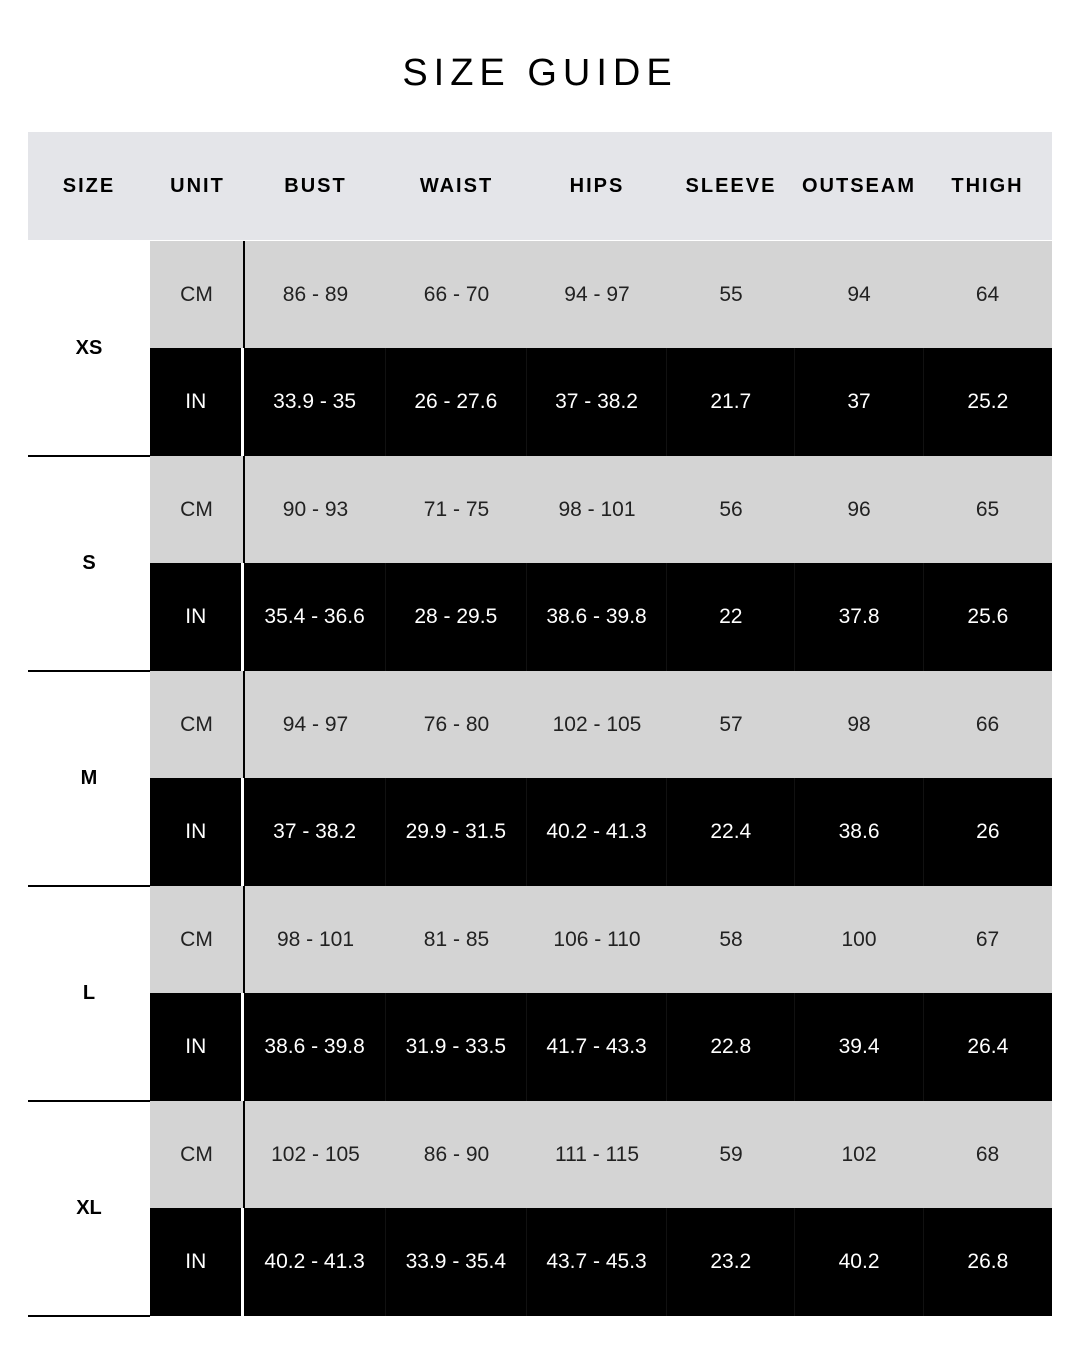 Image resolution: width=1080 pixels, height=1350 pixels. Describe the element at coordinates (731, 939) in the screenshot. I see `value-cell: 58` at that location.